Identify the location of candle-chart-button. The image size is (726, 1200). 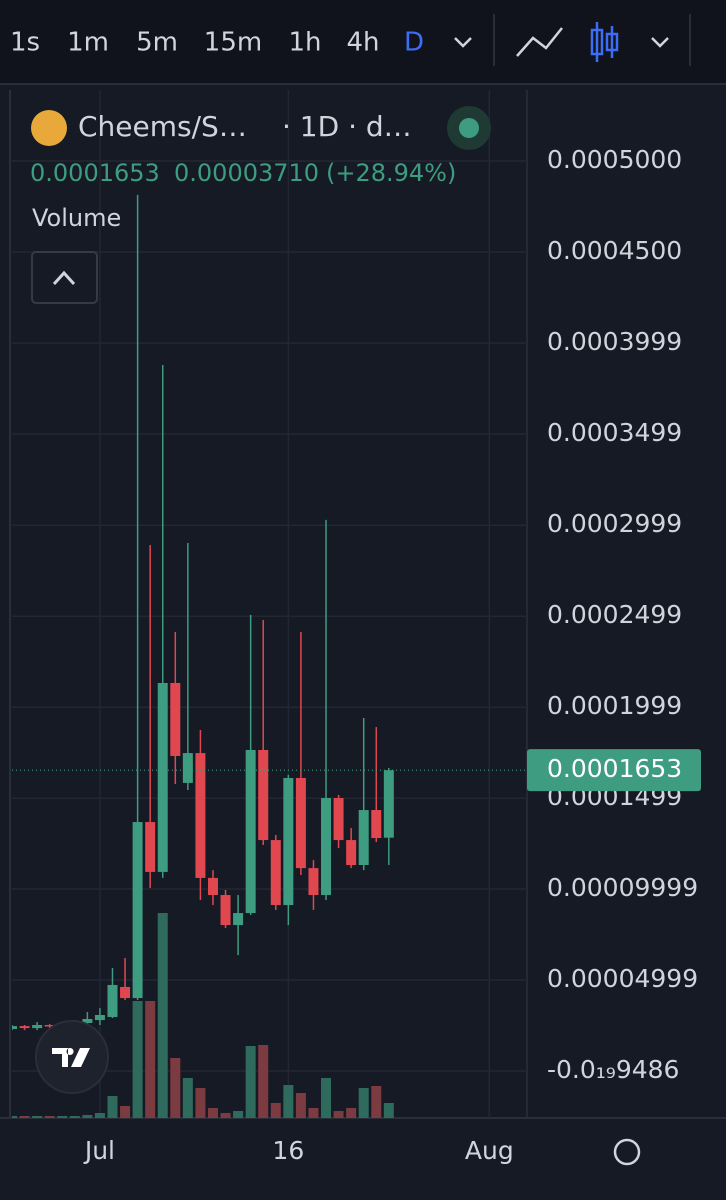
(604, 42).